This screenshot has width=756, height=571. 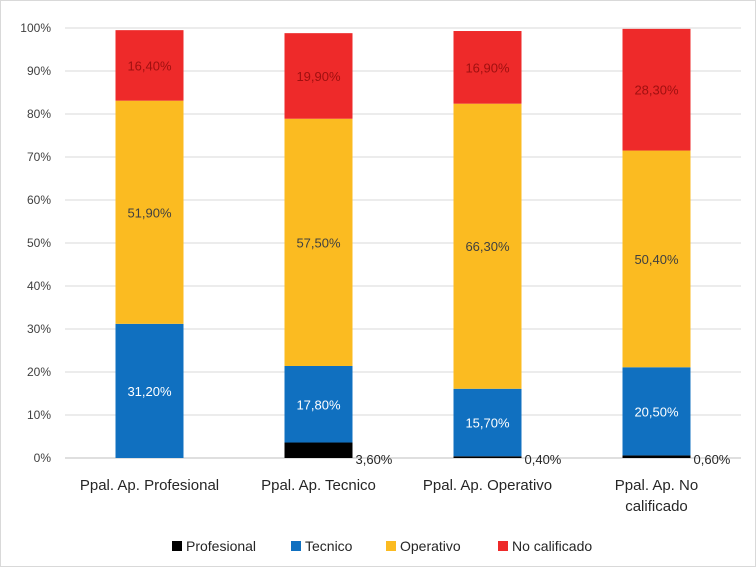 What do you see at coordinates (712, 459) in the screenshot?
I see `data-label: 0,60%` at bounding box center [712, 459].